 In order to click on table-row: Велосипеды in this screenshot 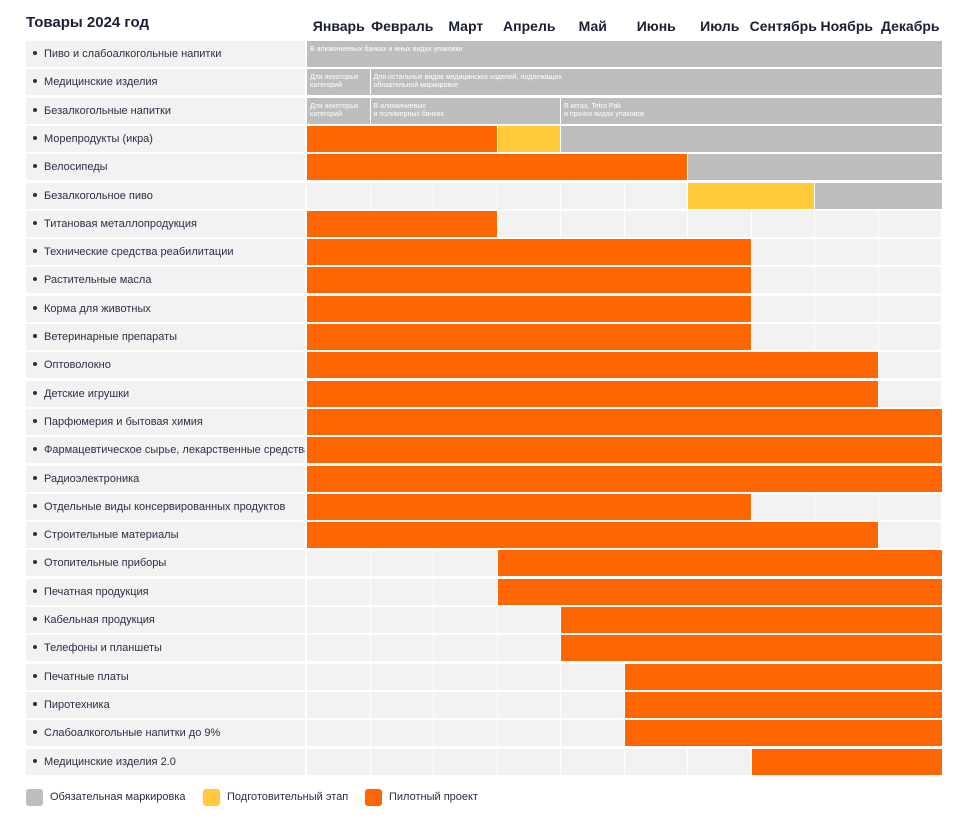, I will do `click(484, 167)`.